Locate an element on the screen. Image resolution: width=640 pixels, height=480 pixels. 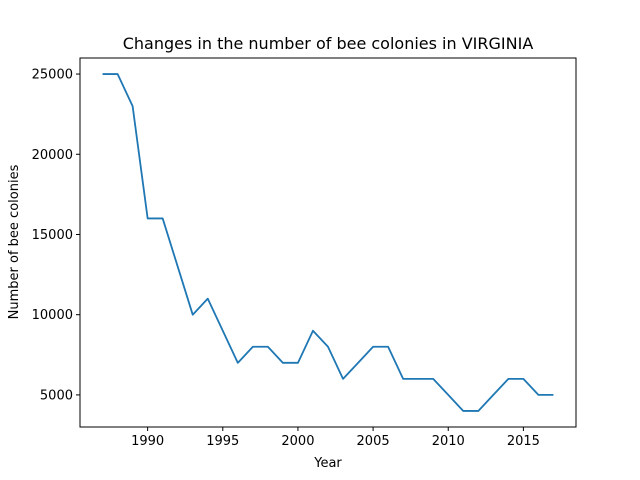
y-tick-label: 25000 is located at coordinates (52, 75).